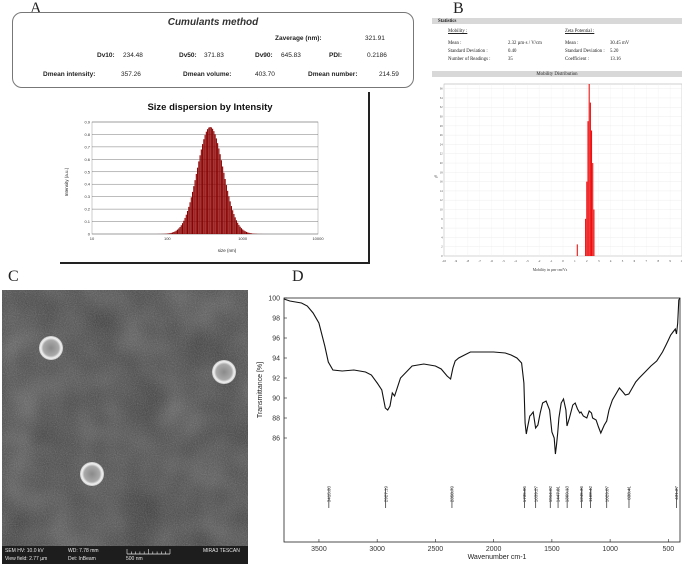 The width and height of the screenshot is (685, 567). I want to click on mobility-x-tick: 7, so click(647, 261).